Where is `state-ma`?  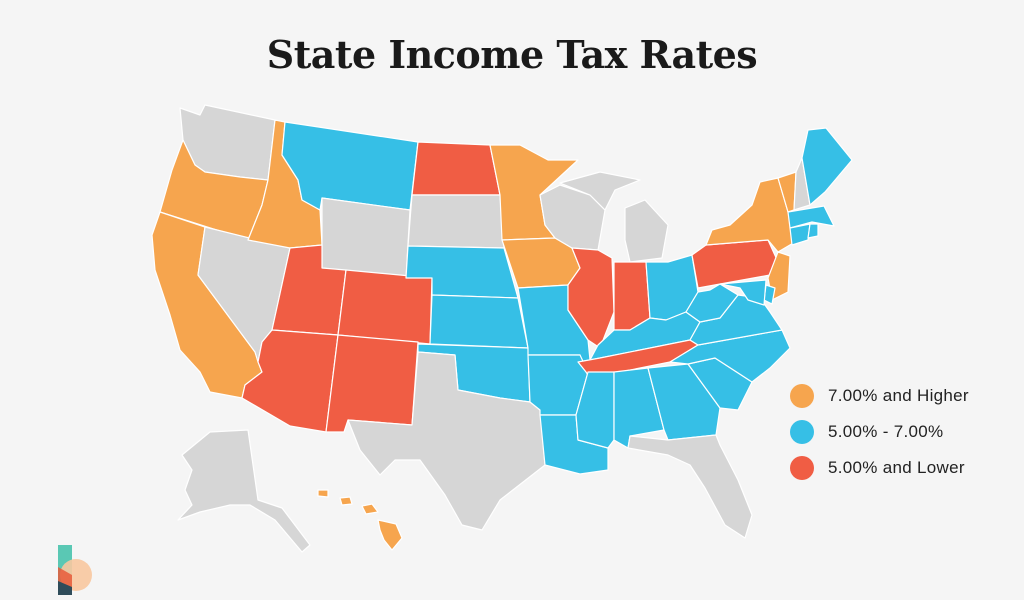 state-ma is located at coordinates (811, 217).